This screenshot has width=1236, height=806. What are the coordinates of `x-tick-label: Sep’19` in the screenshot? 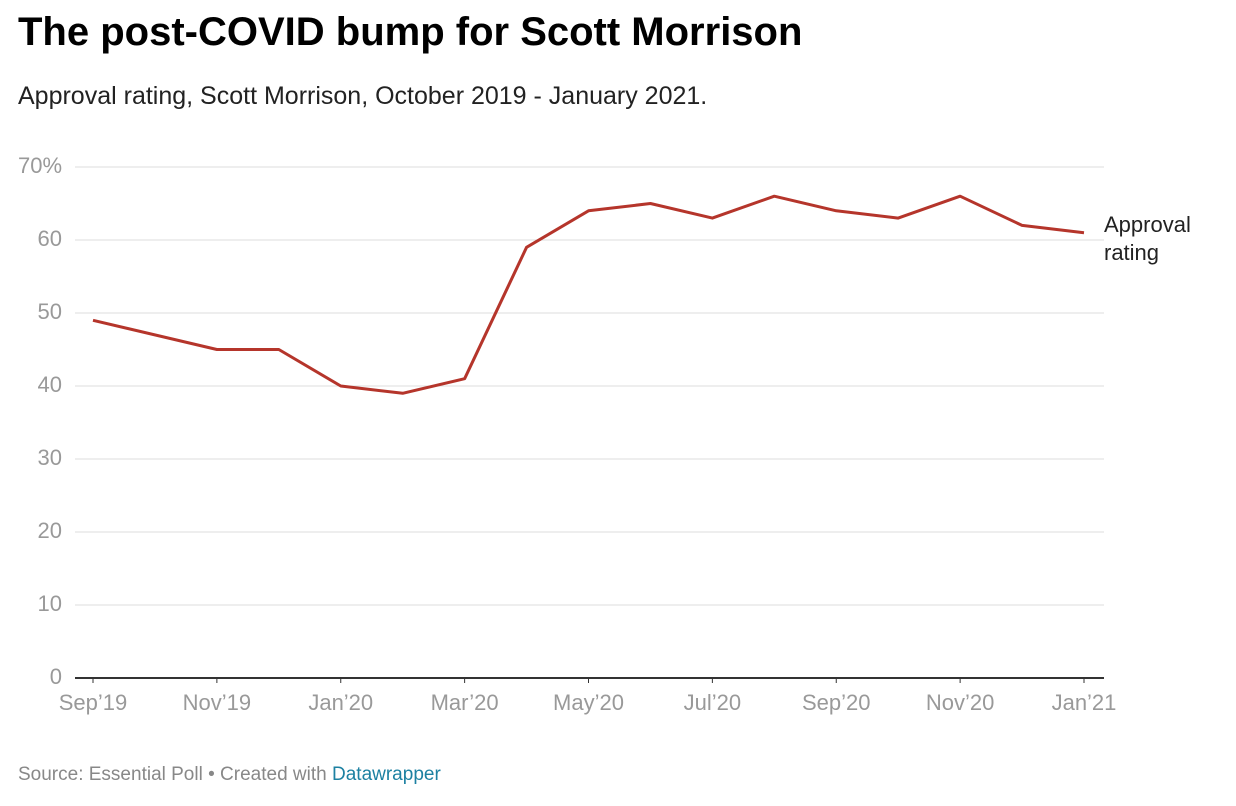 It's located at (93, 702).